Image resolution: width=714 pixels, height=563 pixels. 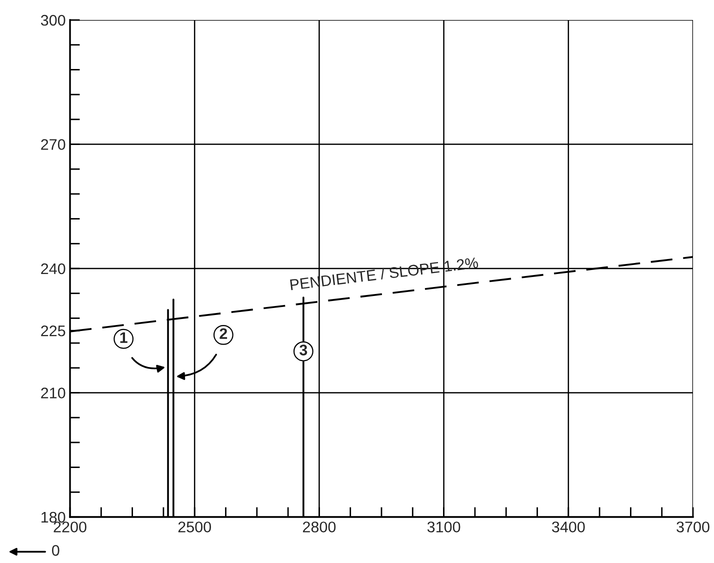 What do you see at coordinates (53, 144) in the screenshot?
I see `y-tick-label: 270` at bounding box center [53, 144].